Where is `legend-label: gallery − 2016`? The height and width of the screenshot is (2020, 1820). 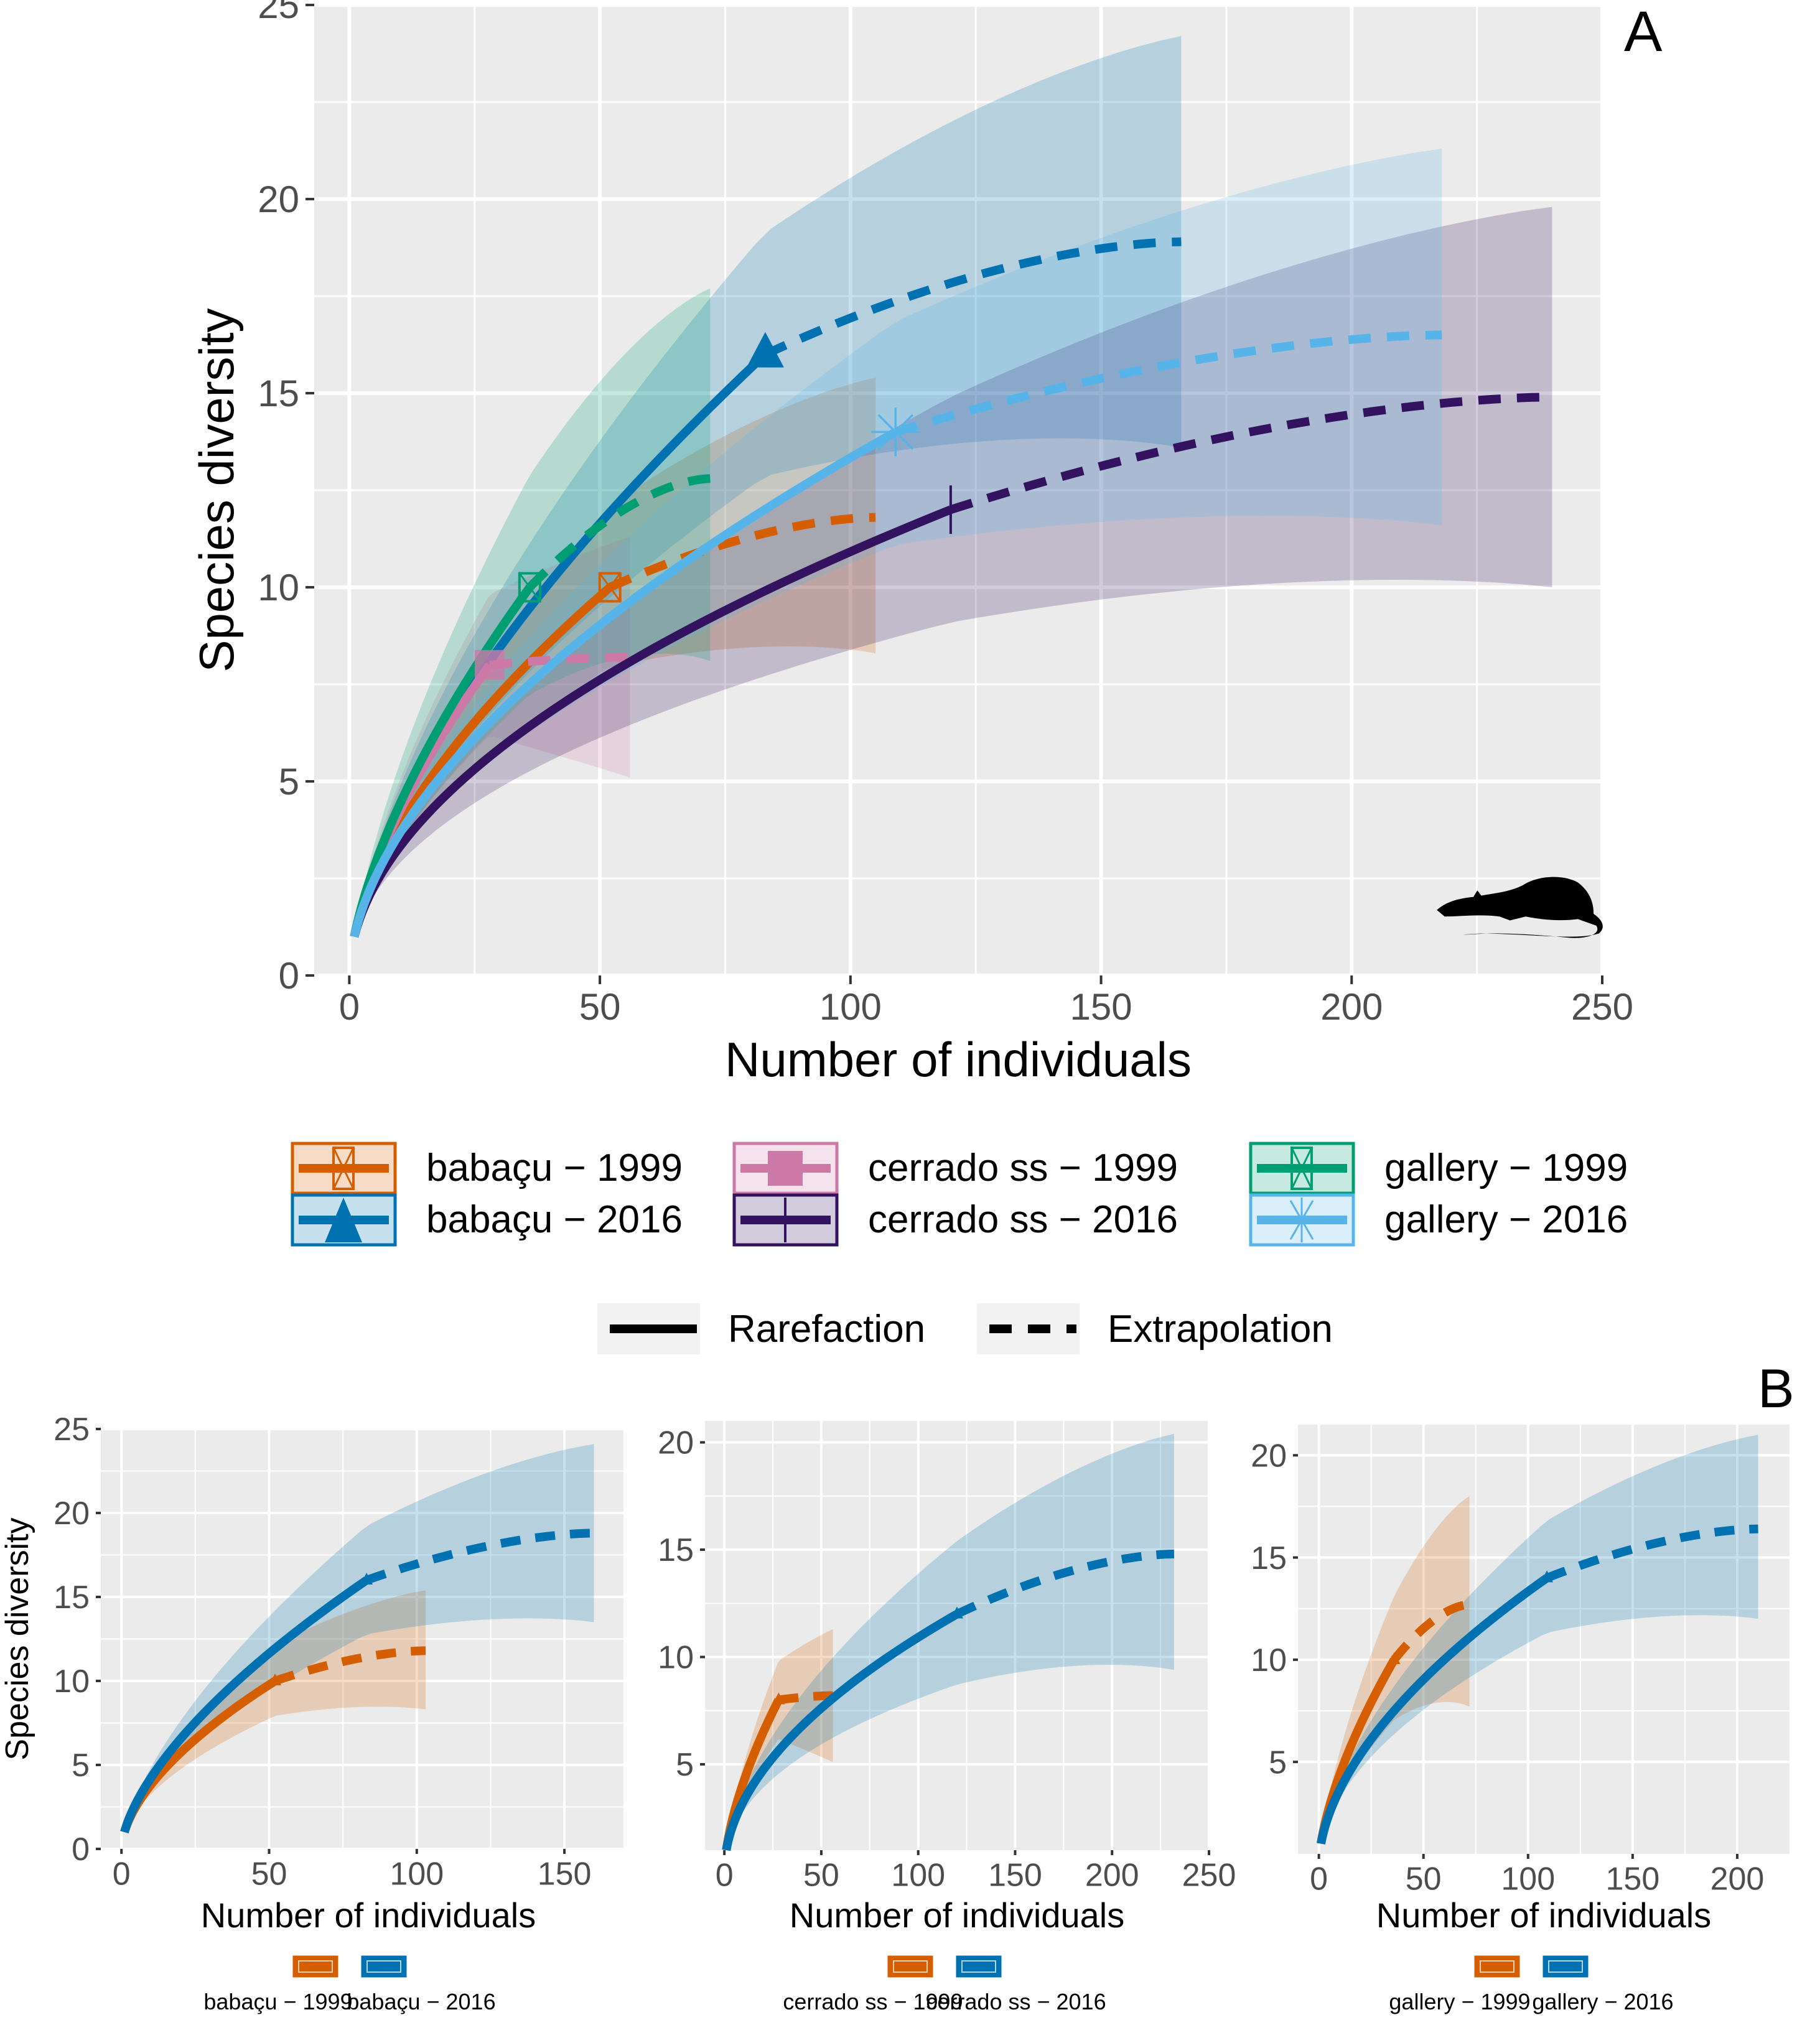
legend-label: gallery − 2016 is located at coordinates (1603, 2001).